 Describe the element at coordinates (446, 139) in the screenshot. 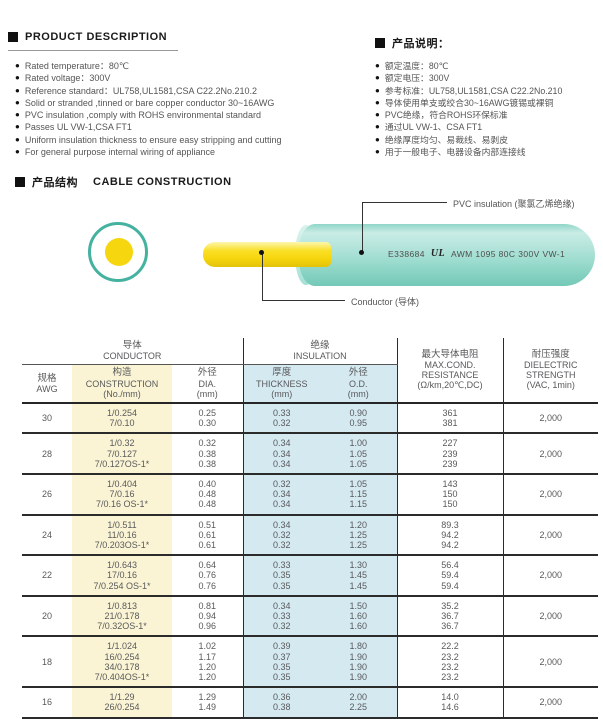

I see `bullet-text: 绝缘厚度均匀、易裁线、易剥皮` at that location.